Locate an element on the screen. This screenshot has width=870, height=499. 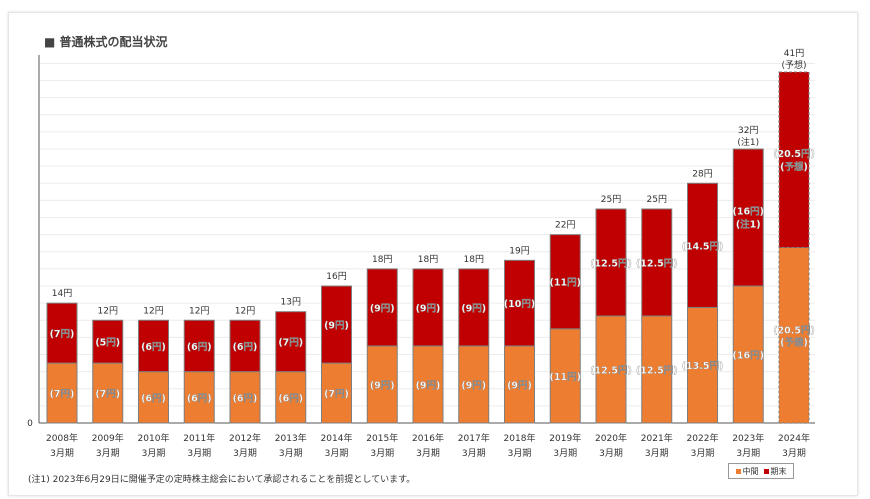
total-label: 19円 is located at coordinates (519, 250).